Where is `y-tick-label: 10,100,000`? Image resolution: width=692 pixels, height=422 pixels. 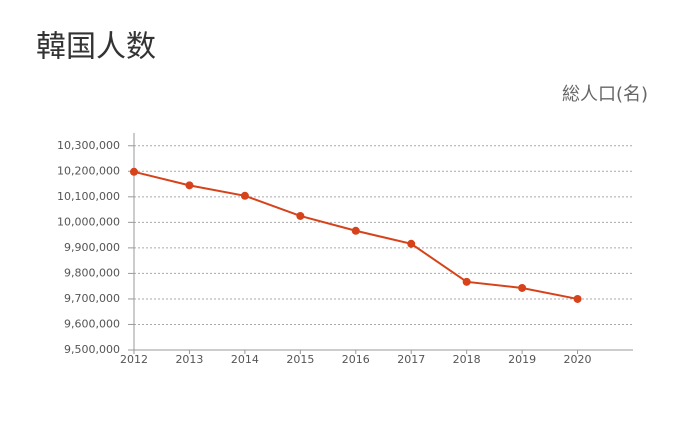
y-tick-label: 10,100,000 is located at coordinates (88, 196).